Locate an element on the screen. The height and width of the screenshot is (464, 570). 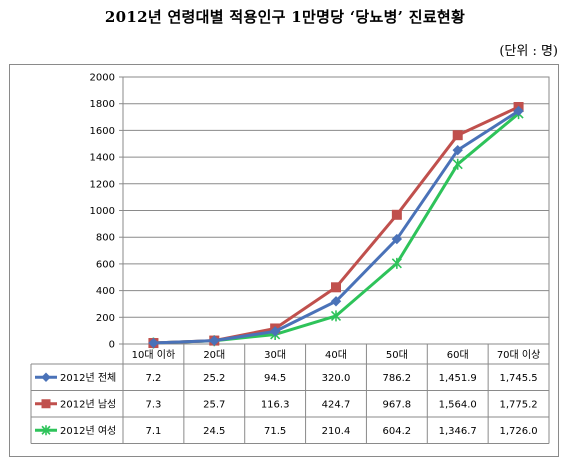
y-tick-label: 1400 is located at coordinates (102, 158).